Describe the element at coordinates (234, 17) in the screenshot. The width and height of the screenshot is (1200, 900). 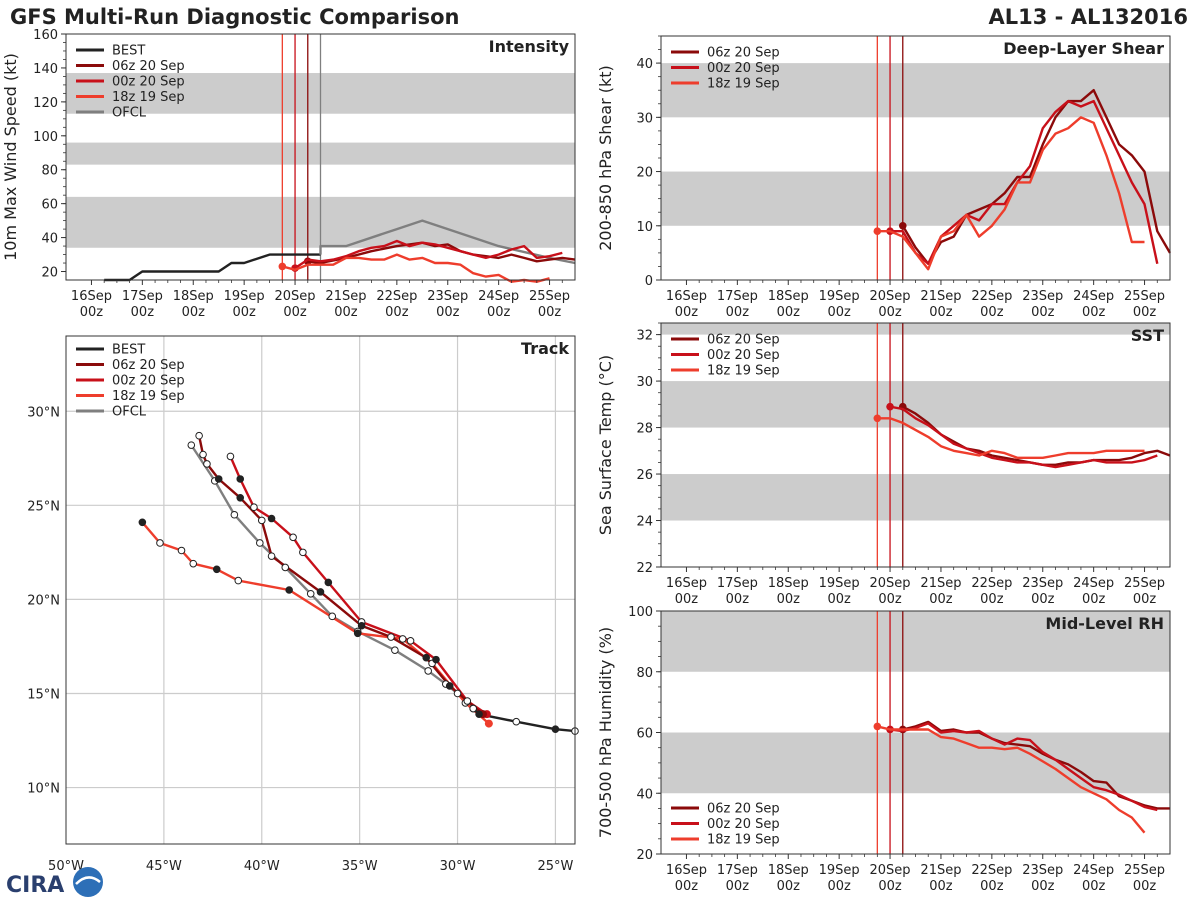
I see `figure-title: GFS Multi-Run Diagnostic Comparison` at that location.